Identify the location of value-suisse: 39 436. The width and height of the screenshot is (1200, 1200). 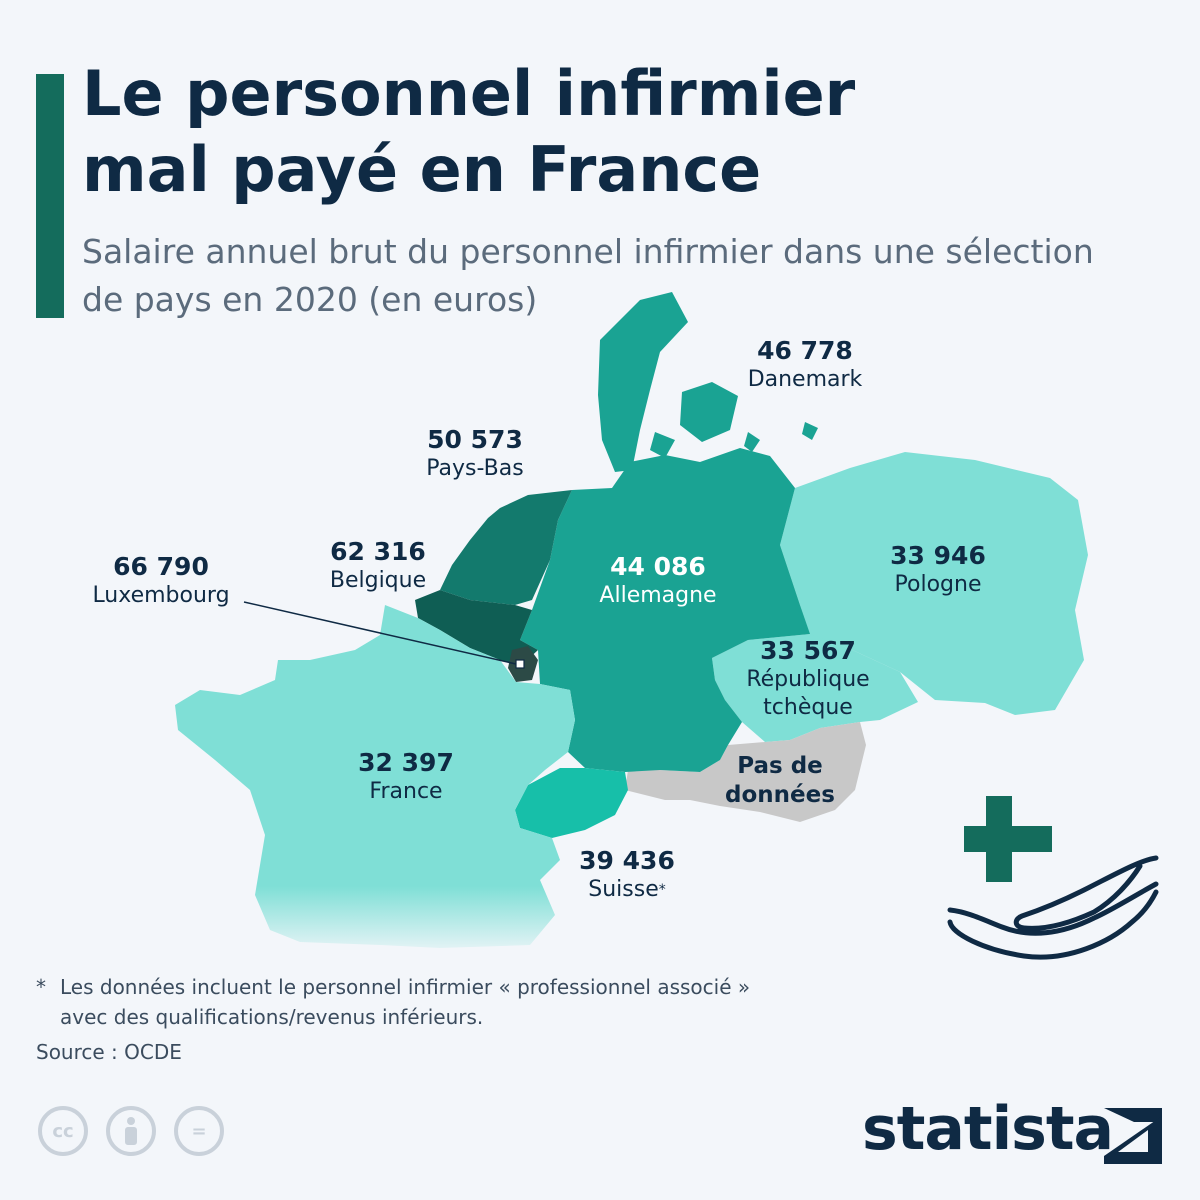
(627, 860).